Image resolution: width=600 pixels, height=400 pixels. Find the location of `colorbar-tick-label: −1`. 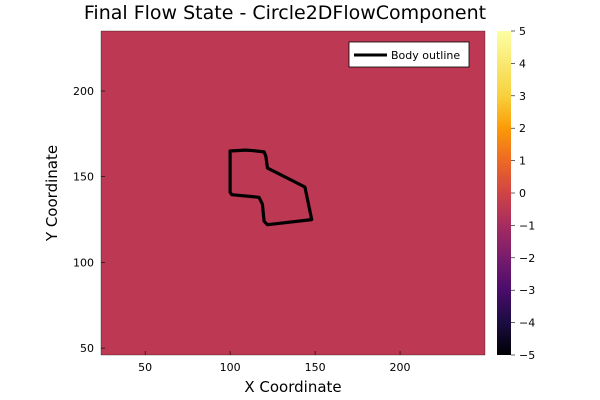

colorbar-tick-label: −1 is located at coordinates (527, 225).